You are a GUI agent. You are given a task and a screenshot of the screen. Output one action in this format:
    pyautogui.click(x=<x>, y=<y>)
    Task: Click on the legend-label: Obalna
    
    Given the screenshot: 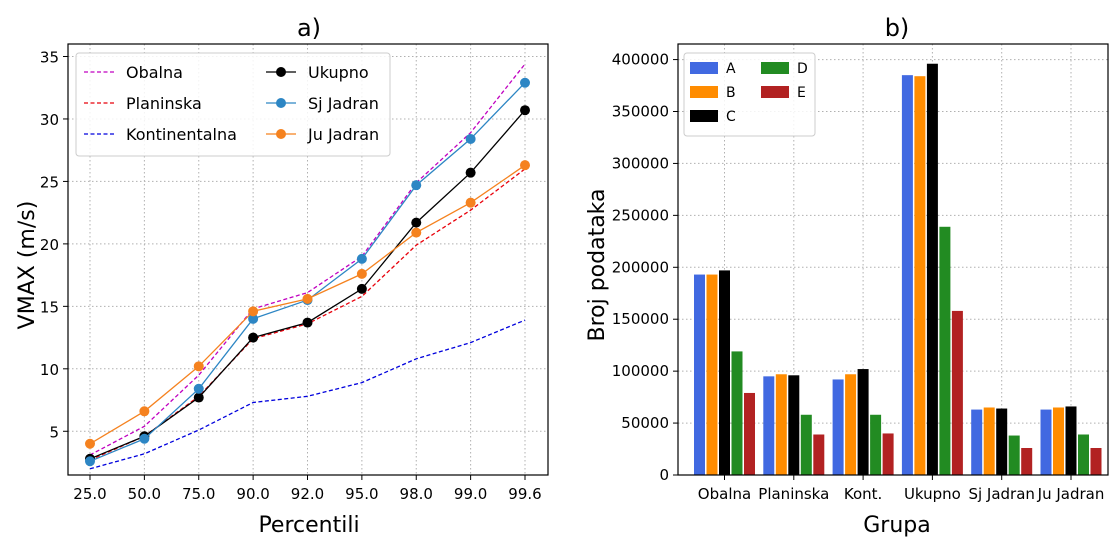 What is the action you would take?
    pyautogui.click(x=154, y=72)
    